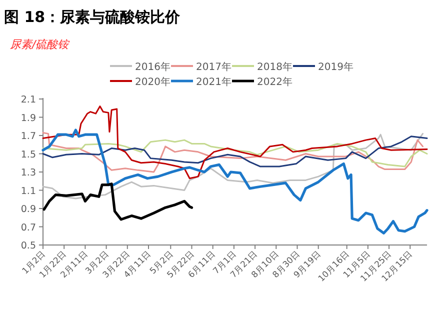  What do you see at coordinates (28, 154) in the screenshot?
I see `y-tick-label: 1.5` at bounding box center [28, 154].